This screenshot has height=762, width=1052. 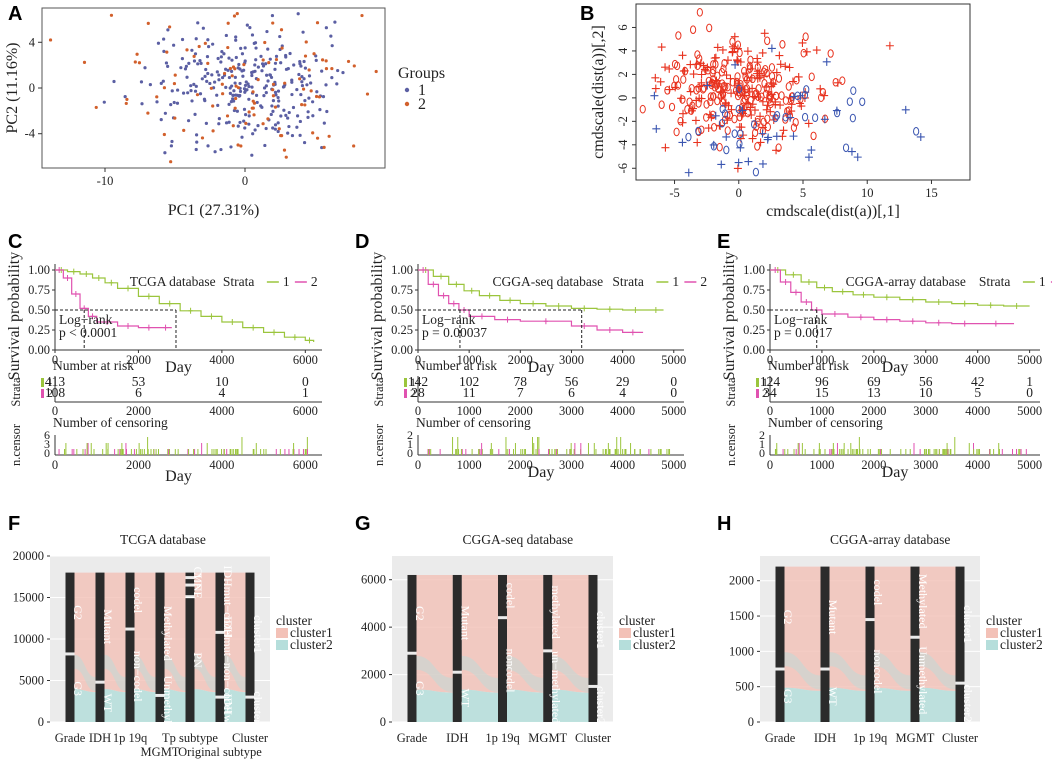 I want to click on stratum-bar, so click(x=100, y=702).